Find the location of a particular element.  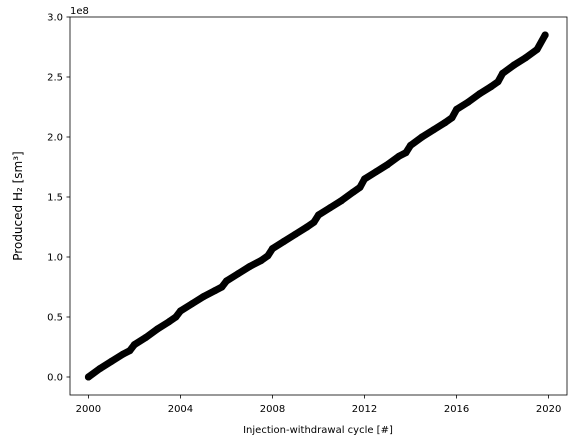

y-tick-label: 0.0 is located at coordinates (55, 378).